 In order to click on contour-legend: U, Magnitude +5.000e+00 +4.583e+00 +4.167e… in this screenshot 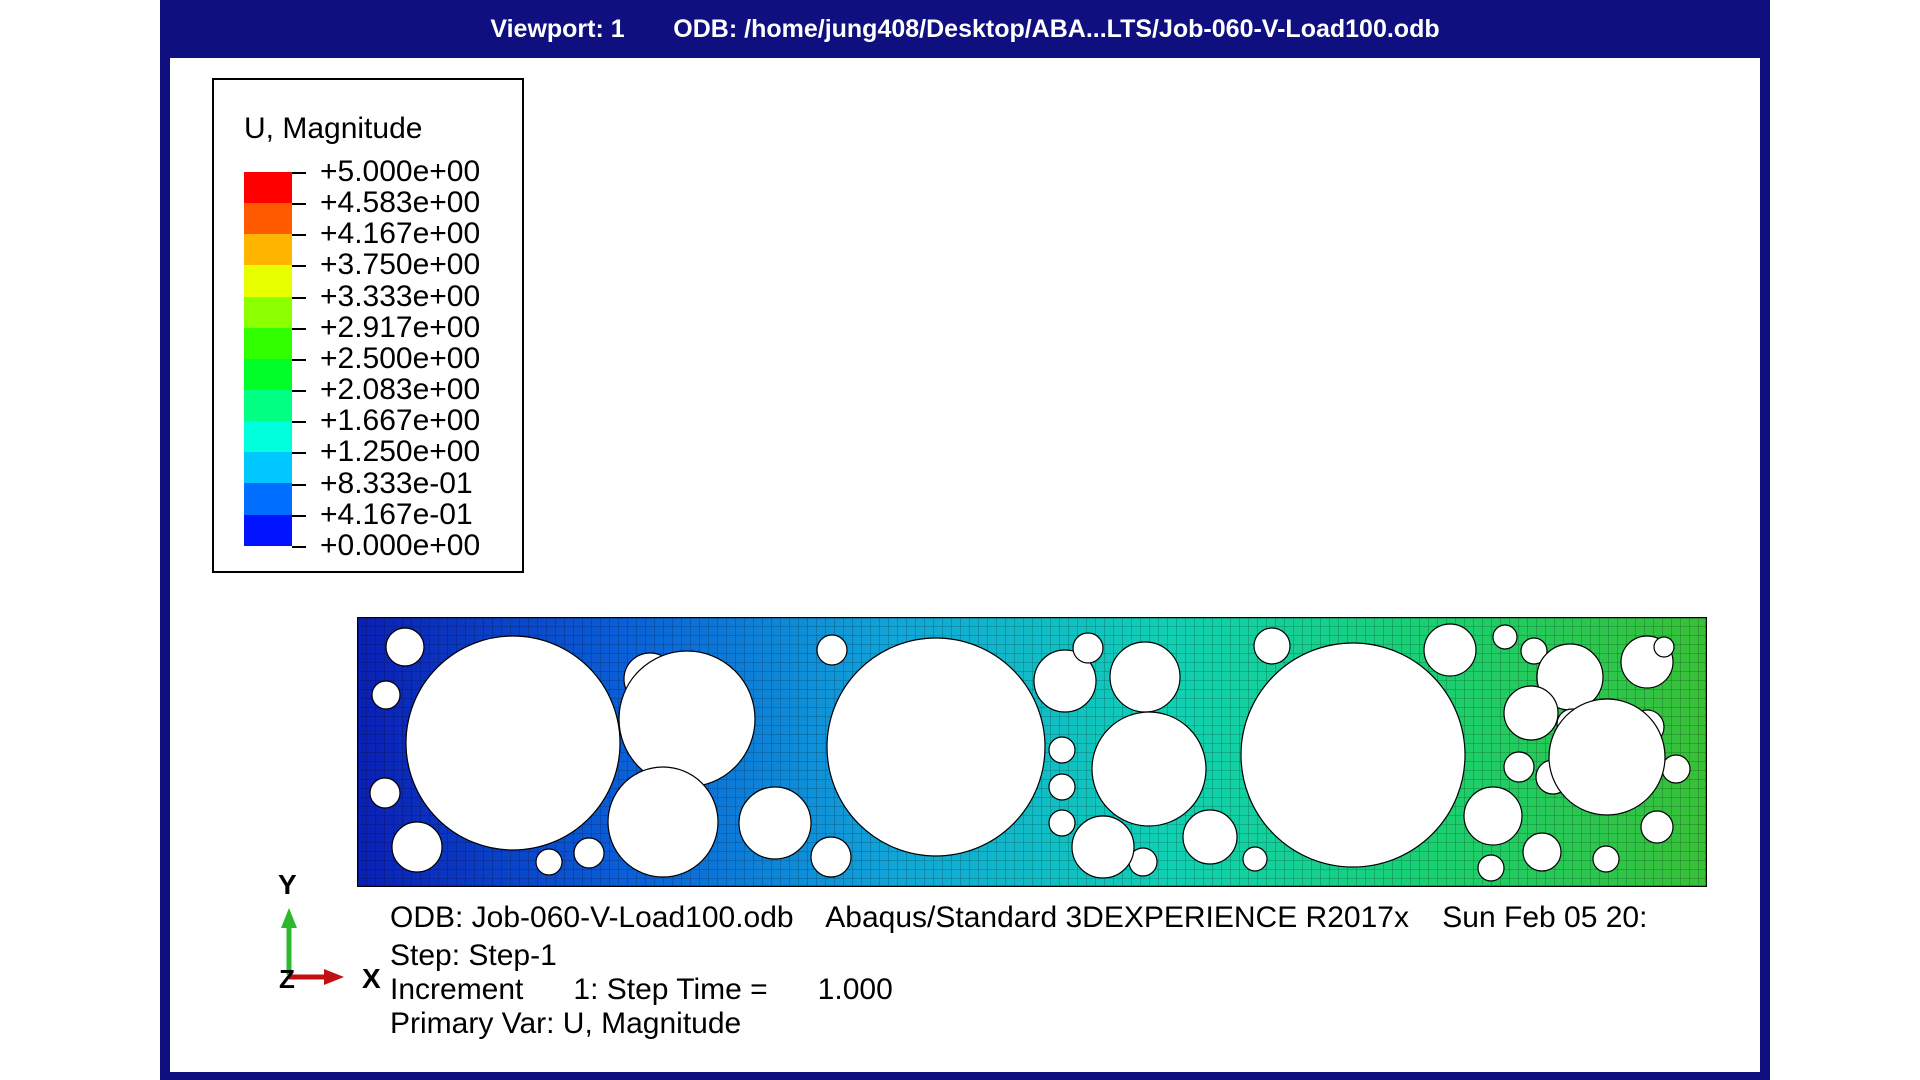, I will do `click(368, 325)`.